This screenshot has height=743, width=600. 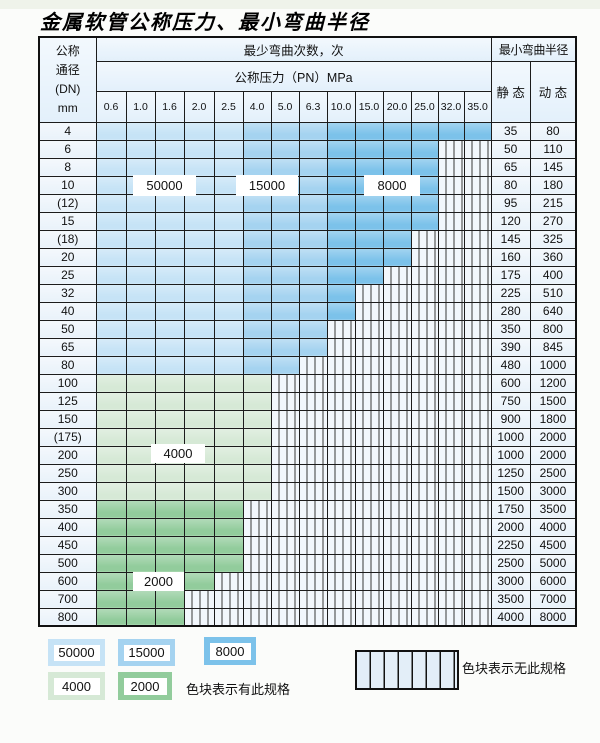 I want to click on table-row: 50 350 800, so click(x=307, y=329).